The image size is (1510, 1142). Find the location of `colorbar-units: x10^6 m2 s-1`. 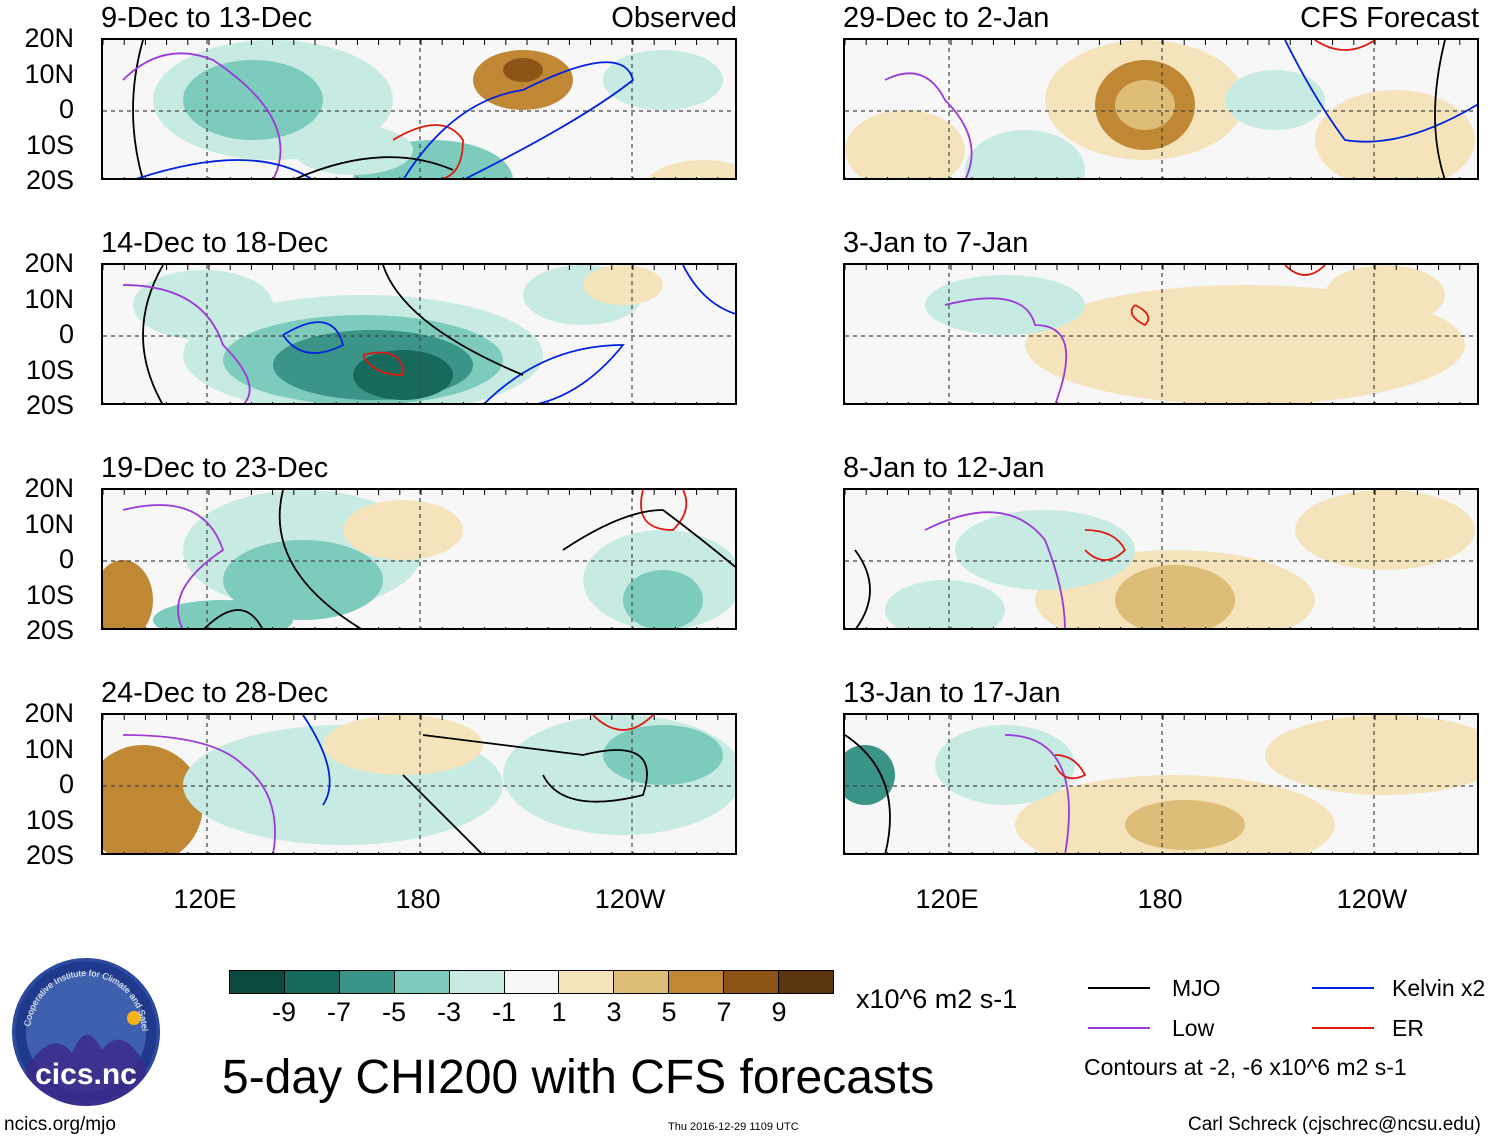

colorbar-units: x10^6 m2 s-1 is located at coordinates (937, 999).